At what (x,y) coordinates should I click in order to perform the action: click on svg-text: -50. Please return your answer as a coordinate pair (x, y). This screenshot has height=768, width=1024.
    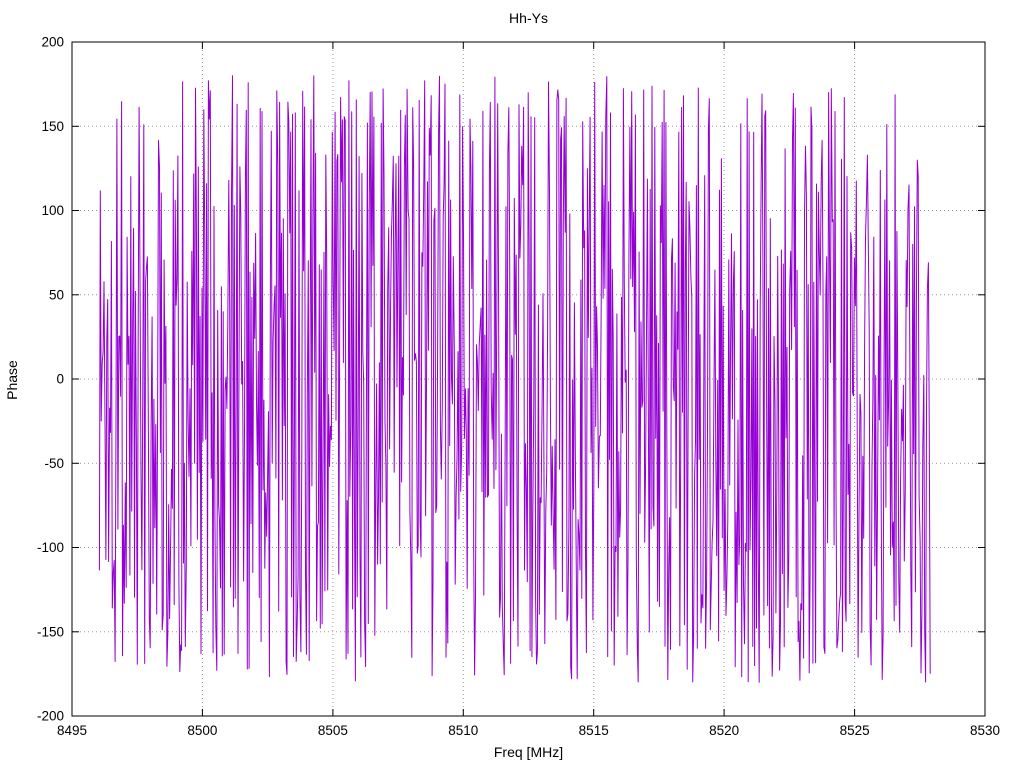
    Looking at the image, I should click on (54, 463).